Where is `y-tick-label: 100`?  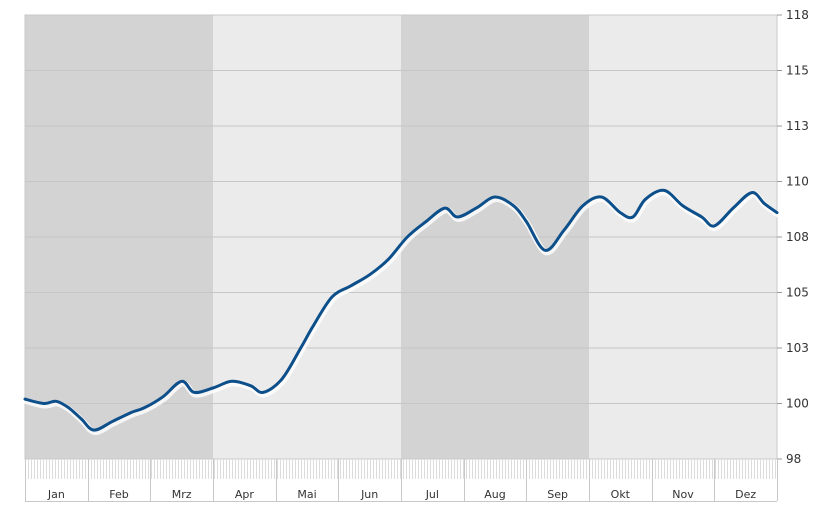
y-tick-label: 100 is located at coordinates (797, 404).